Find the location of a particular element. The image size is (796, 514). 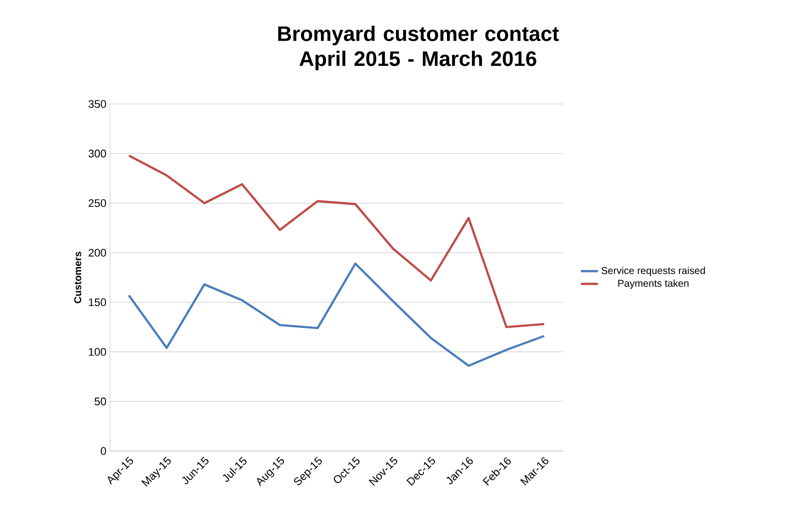

y-tick-label: 150 is located at coordinates (97, 302).